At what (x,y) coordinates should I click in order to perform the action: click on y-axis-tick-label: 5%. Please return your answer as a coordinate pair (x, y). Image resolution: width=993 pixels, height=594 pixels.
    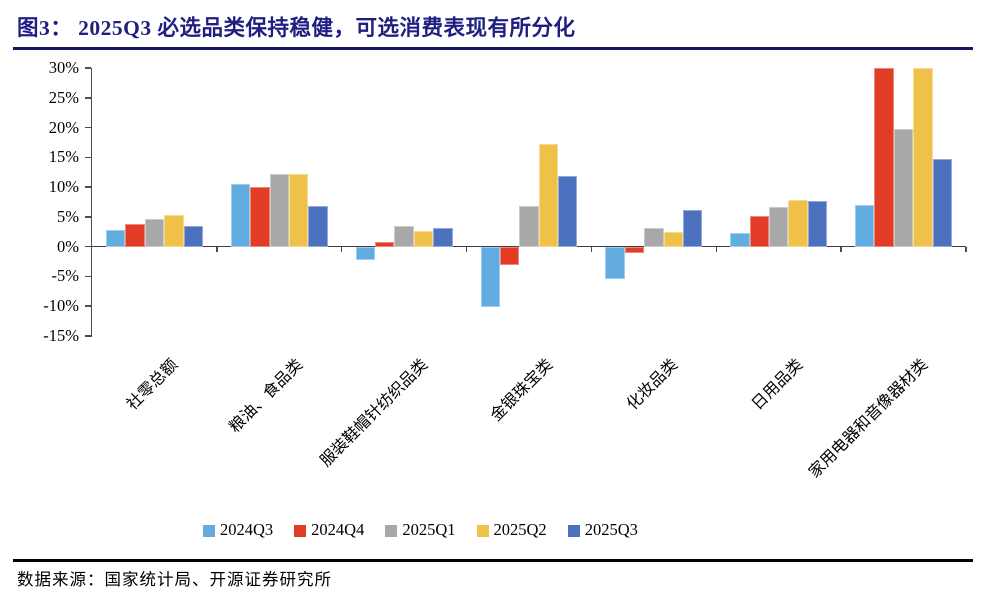
    Looking at the image, I should click on (68, 216).